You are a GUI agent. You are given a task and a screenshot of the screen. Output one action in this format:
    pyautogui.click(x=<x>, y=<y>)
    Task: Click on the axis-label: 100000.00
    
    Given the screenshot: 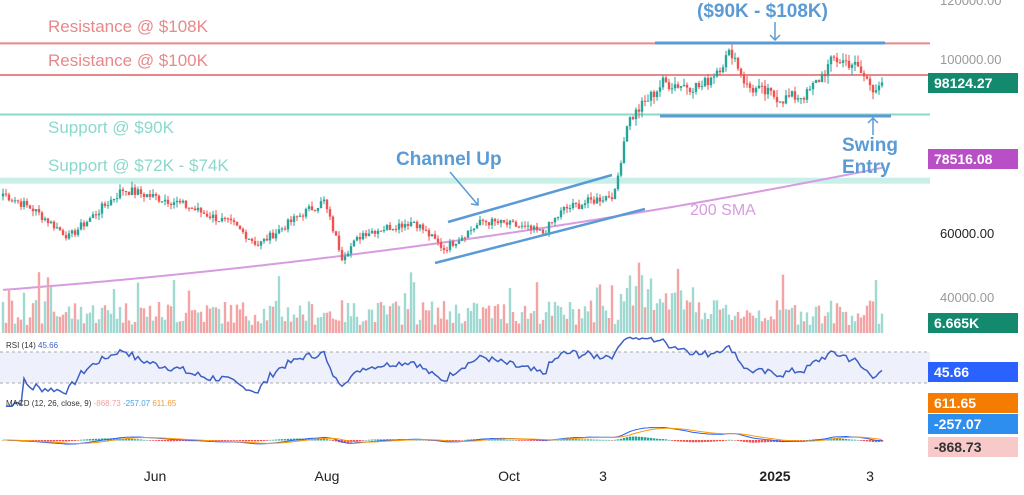 What is the action you would take?
    pyautogui.click(x=971, y=59)
    